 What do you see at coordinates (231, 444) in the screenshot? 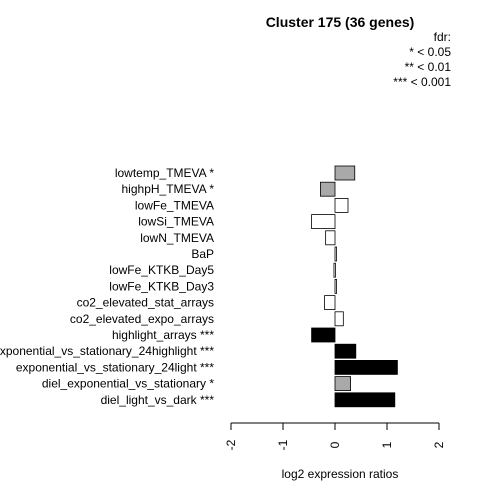
I see `x-tick-label: -2` at bounding box center [231, 444].